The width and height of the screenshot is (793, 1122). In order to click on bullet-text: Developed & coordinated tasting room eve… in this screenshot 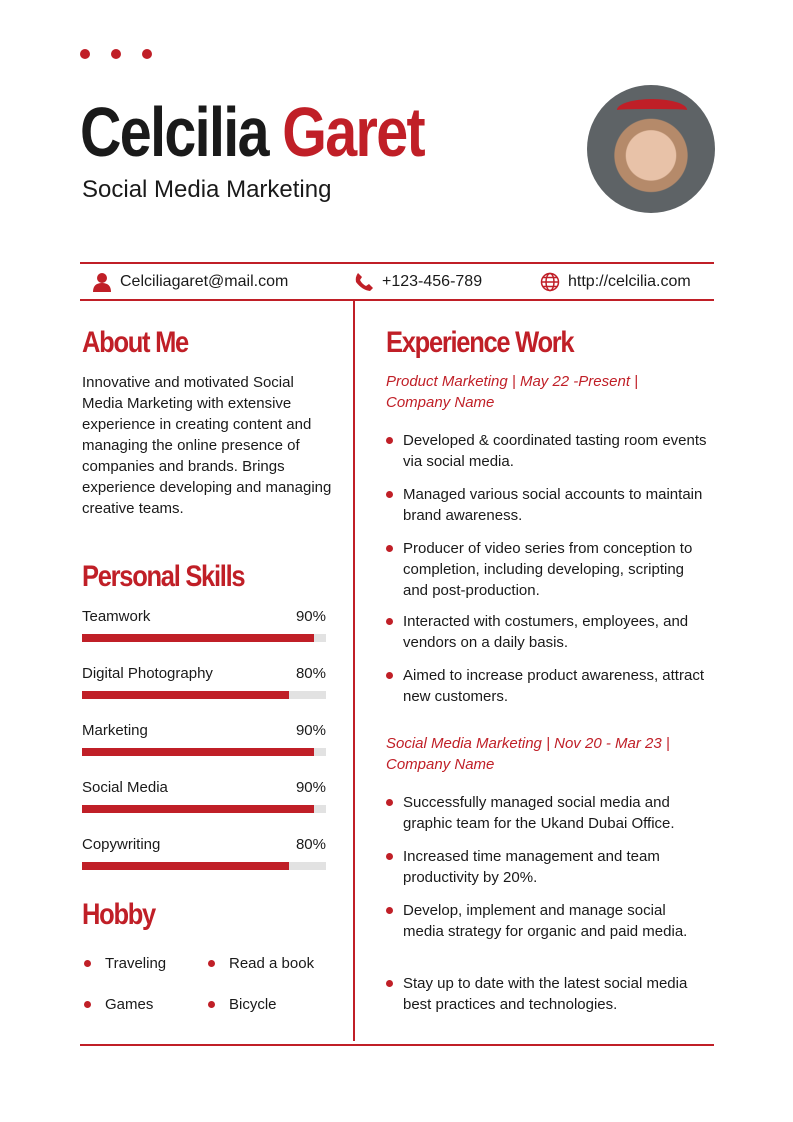, I will do `click(555, 451)`.